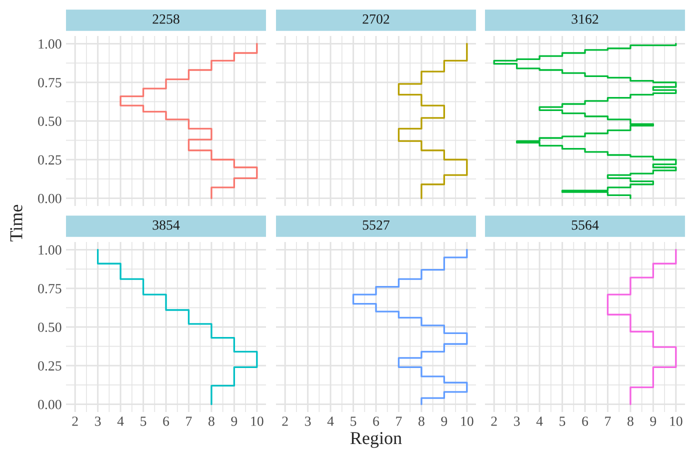  What do you see at coordinates (376, 225) in the screenshot?
I see `chart-title: 5527` at bounding box center [376, 225].